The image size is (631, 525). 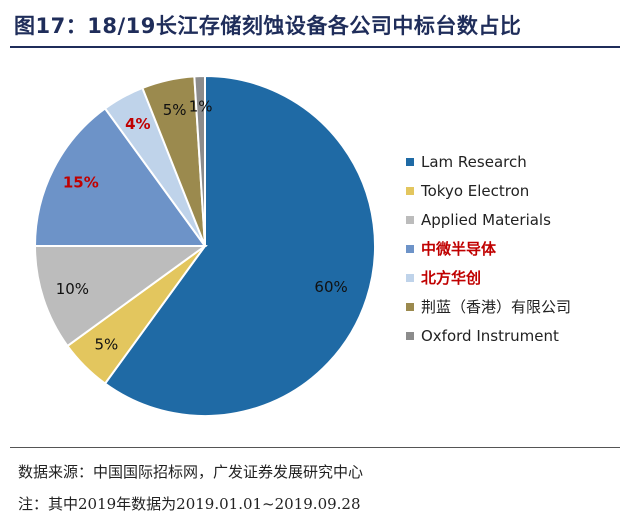 I want to click on slice-label-1: 60%, so click(x=330, y=287).